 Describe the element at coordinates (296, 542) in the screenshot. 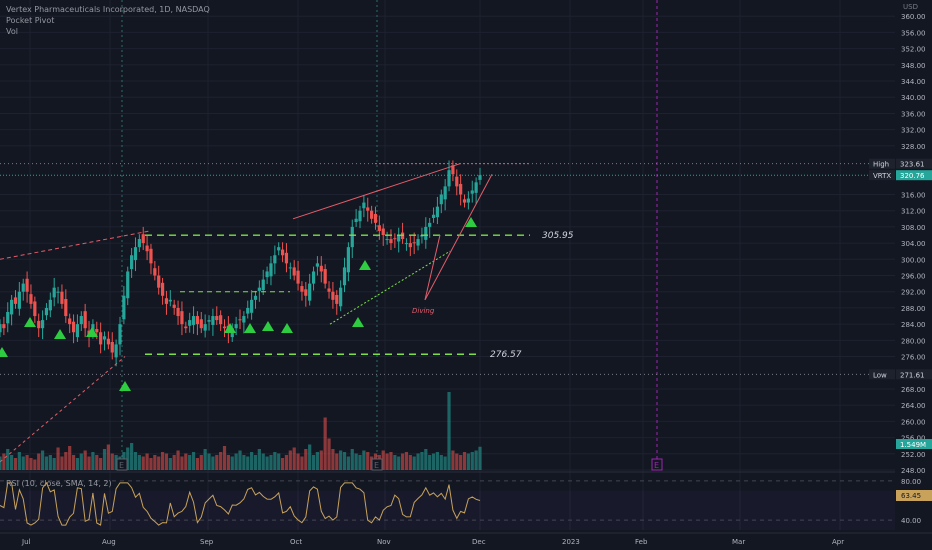

I see `time-tick: Oct` at that location.